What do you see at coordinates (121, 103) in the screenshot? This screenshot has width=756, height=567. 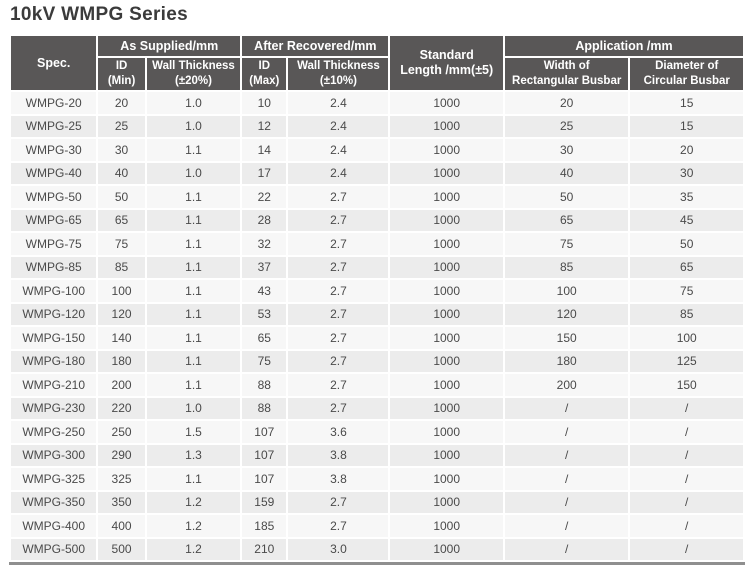 I see `value-cell: 20` at bounding box center [121, 103].